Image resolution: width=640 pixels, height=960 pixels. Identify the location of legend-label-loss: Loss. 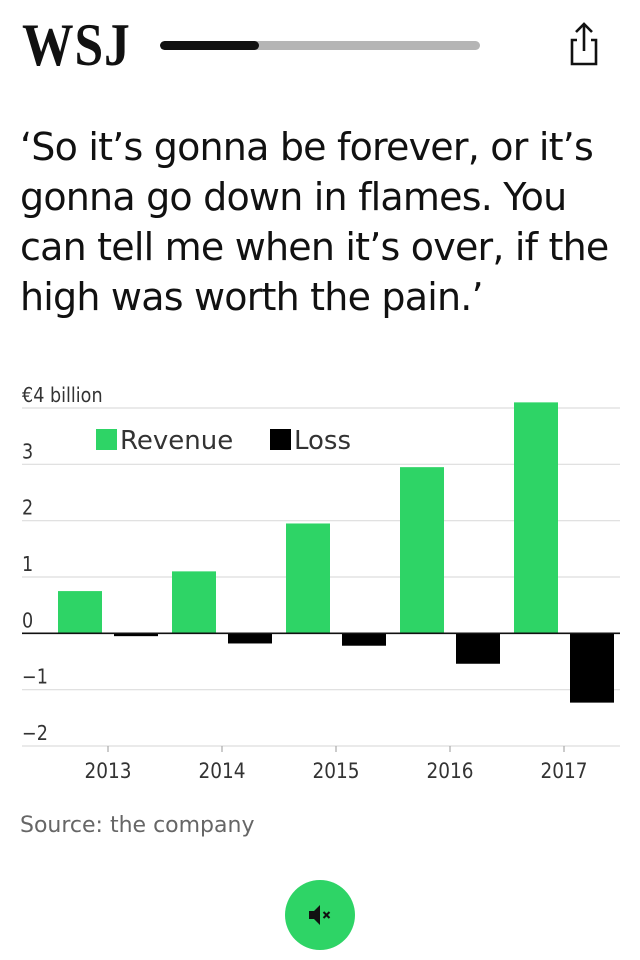
(322, 441).